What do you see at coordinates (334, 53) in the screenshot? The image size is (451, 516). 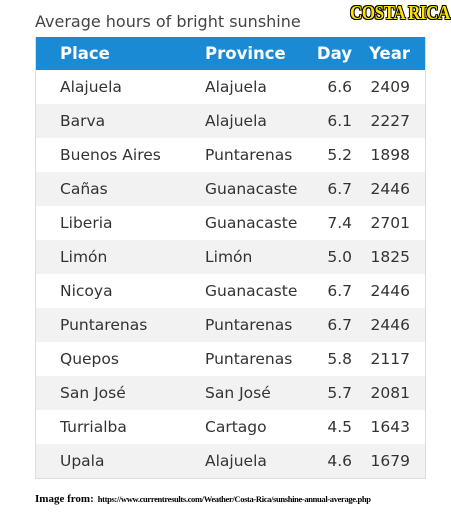 I see `column-header: Day` at bounding box center [334, 53].